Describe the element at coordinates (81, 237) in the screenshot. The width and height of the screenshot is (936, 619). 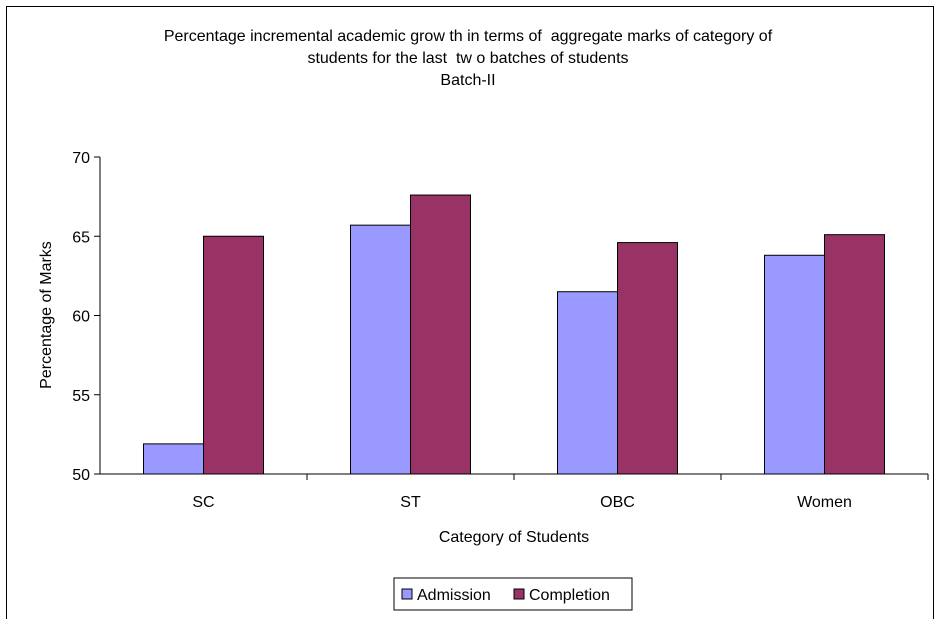
I see `y-tick-label: 65` at that location.